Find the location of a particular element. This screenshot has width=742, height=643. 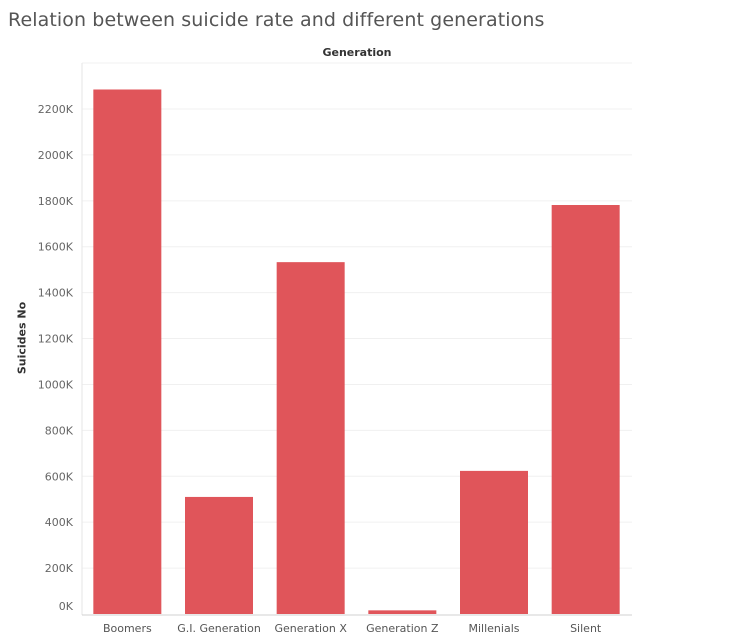

y-tick-label: 1200K is located at coordinates (56, 339).